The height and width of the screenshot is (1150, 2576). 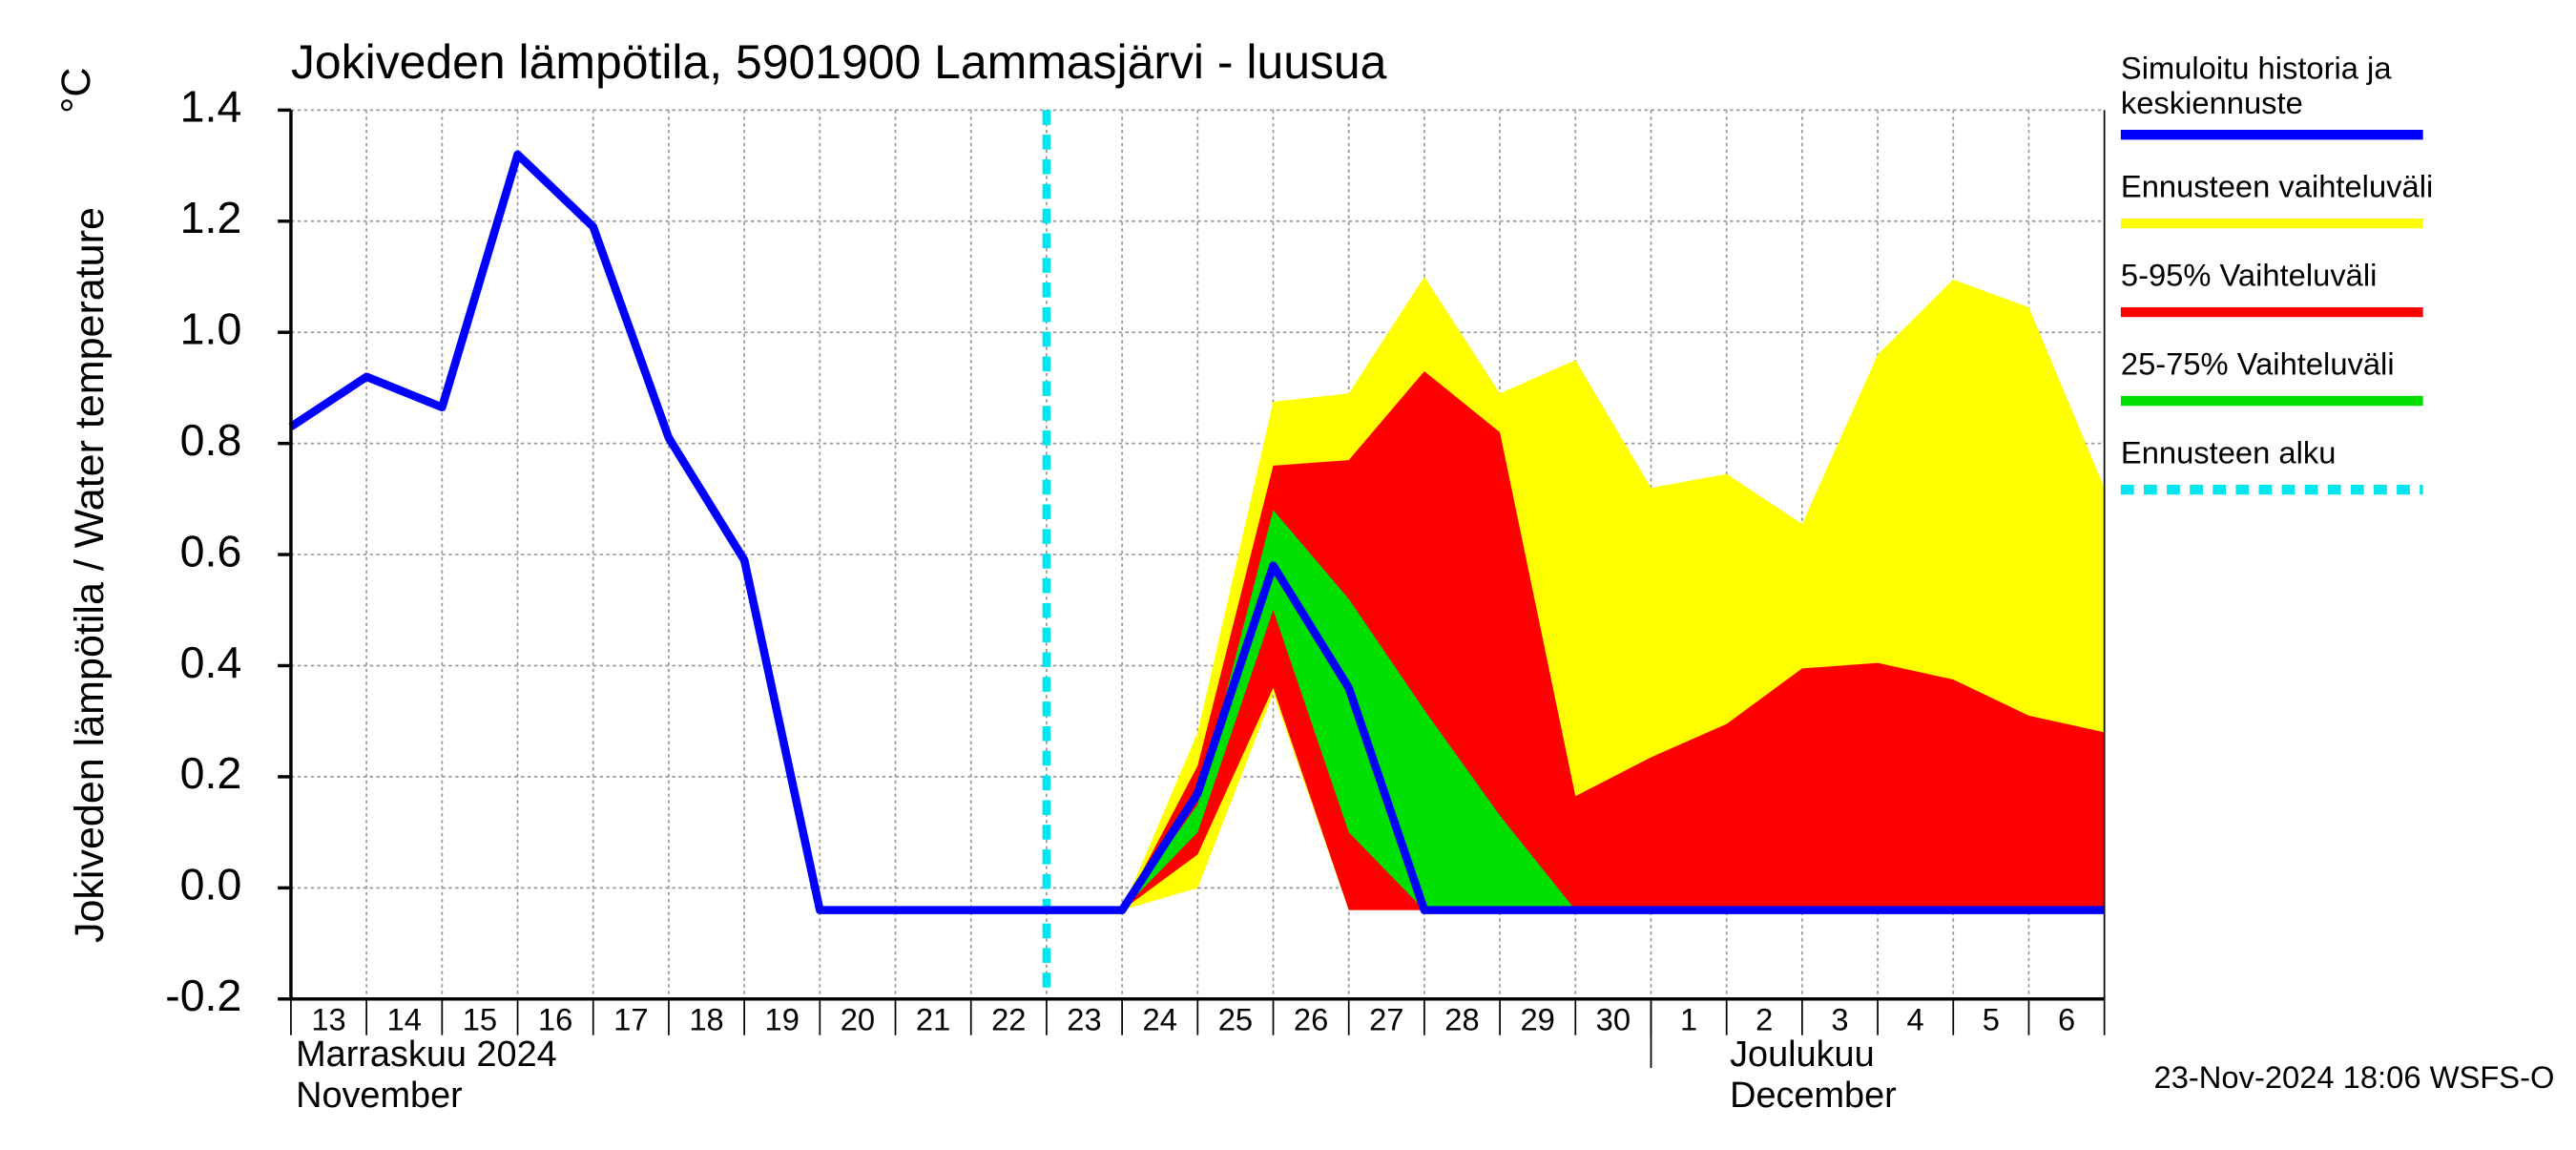 I want to click on legend-label-box: 25-75% Vaihteluväli, so click(x=2257, y=365).